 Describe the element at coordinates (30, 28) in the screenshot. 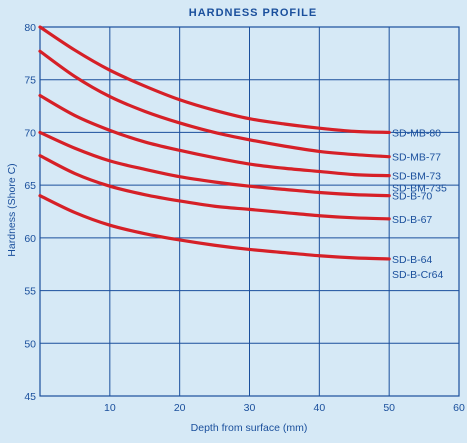

I see `y-tick-label: 80` at that location.